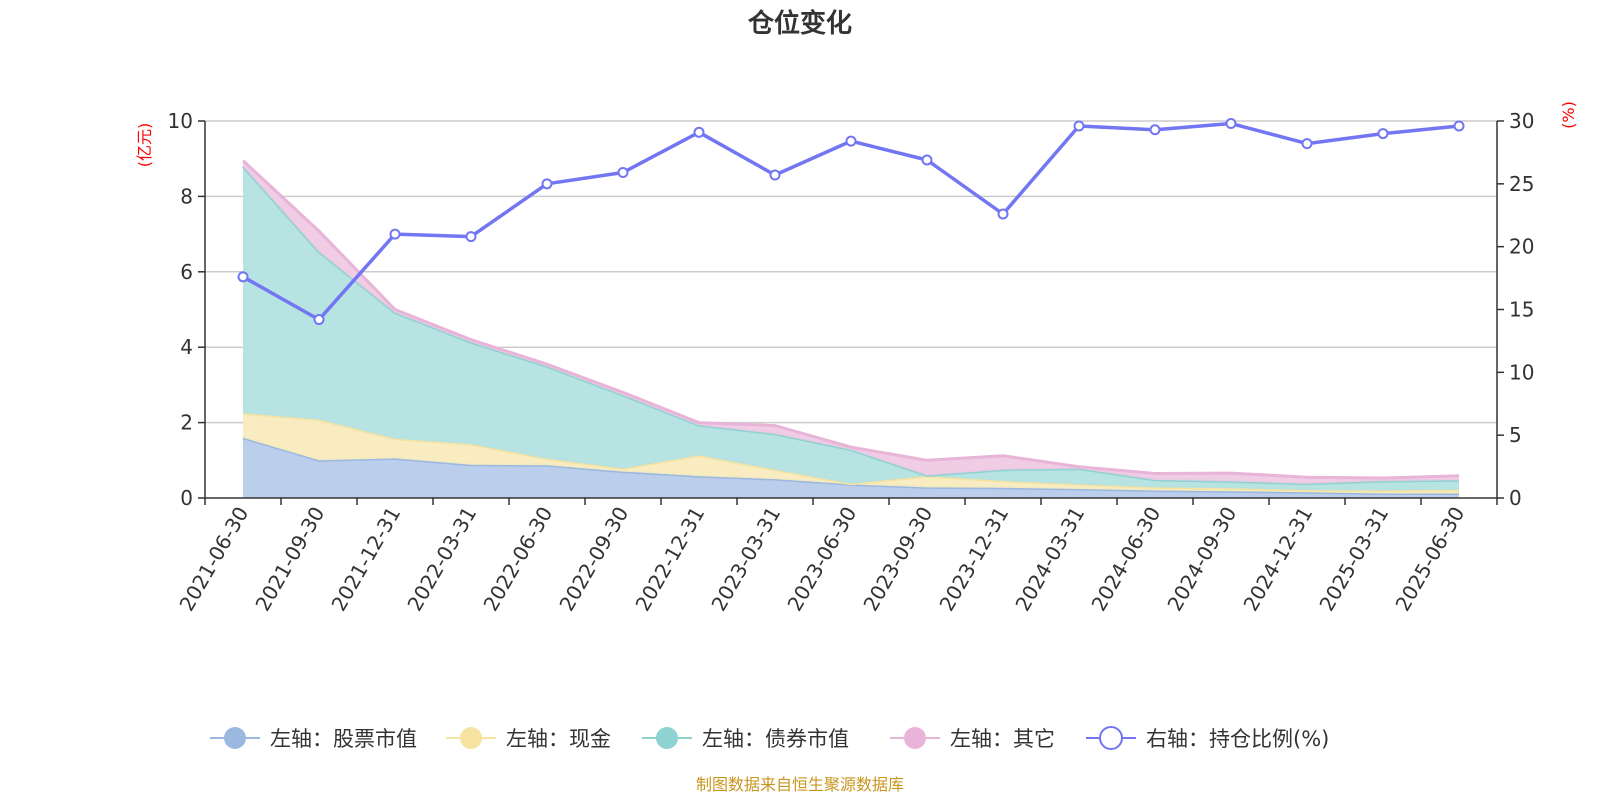  What do you see at coordinates (1521, 372) in the screenshot?
I see `right-tick-label-10: 10` at bounding box center [1521, 372].